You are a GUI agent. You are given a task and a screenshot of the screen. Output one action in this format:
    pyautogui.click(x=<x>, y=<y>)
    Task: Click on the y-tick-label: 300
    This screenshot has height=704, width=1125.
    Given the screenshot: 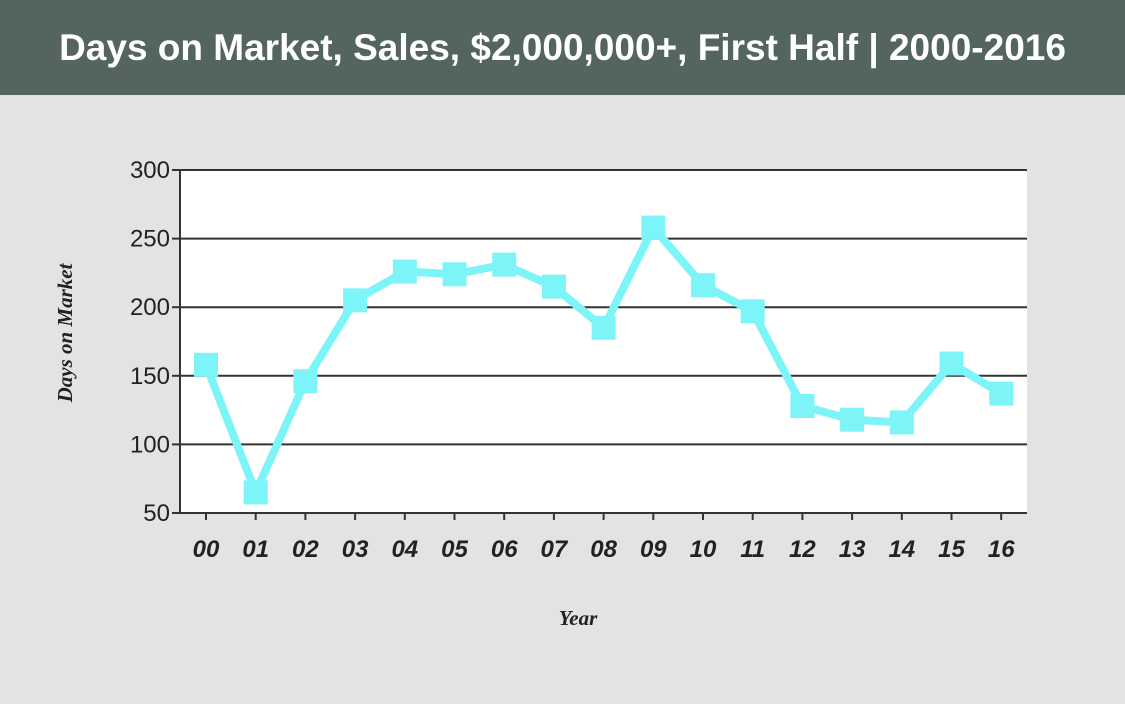 What is the action you would take?
    pyautogui.click(x=150, y=170)
    